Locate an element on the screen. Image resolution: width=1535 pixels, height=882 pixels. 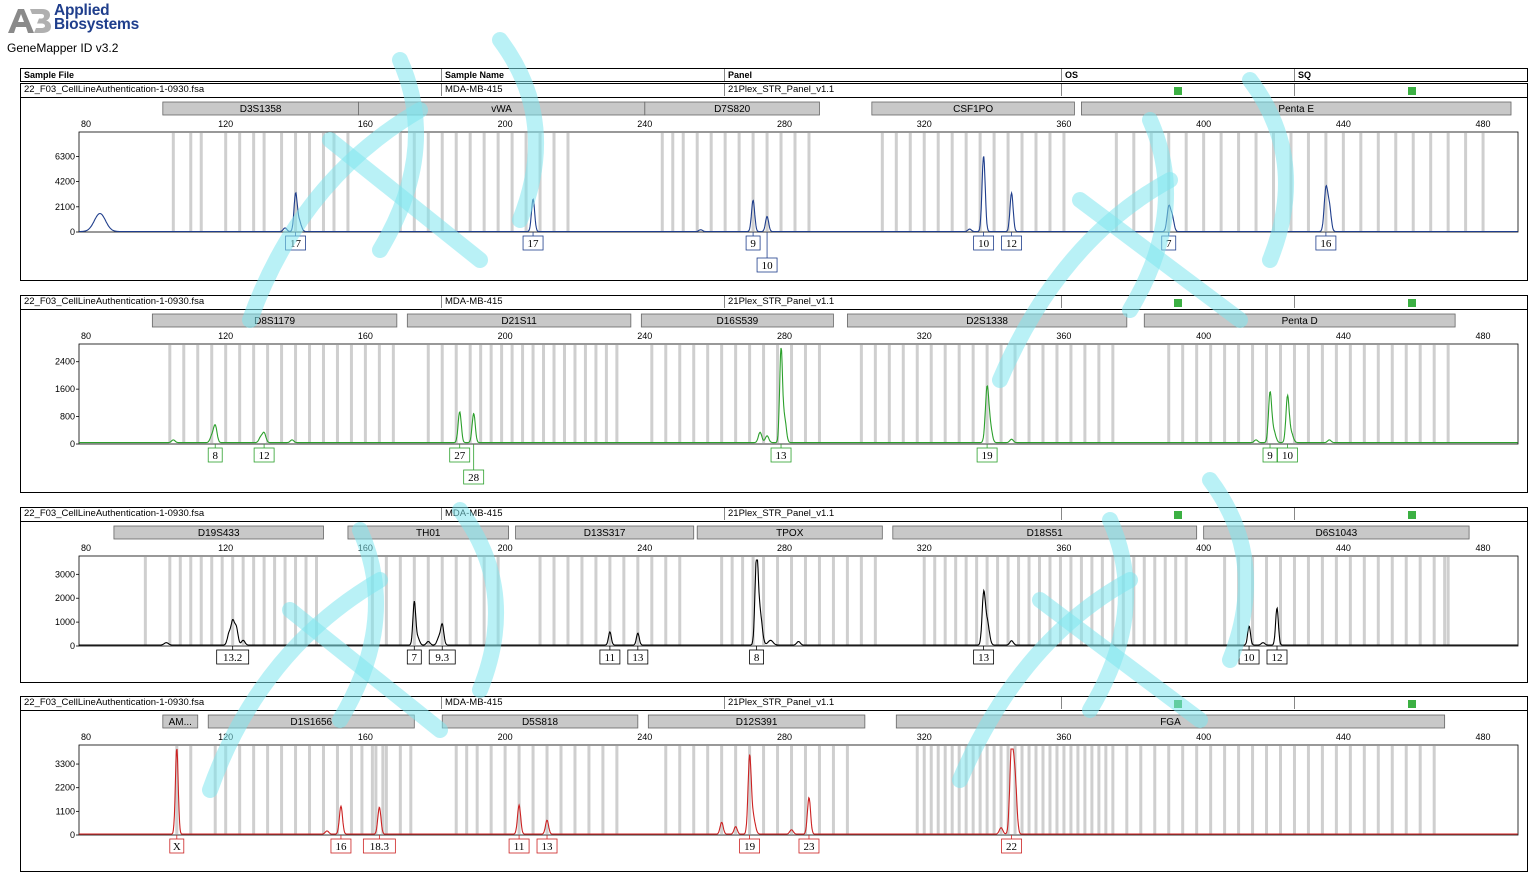
marker-box is located at coordinates (756, 721).